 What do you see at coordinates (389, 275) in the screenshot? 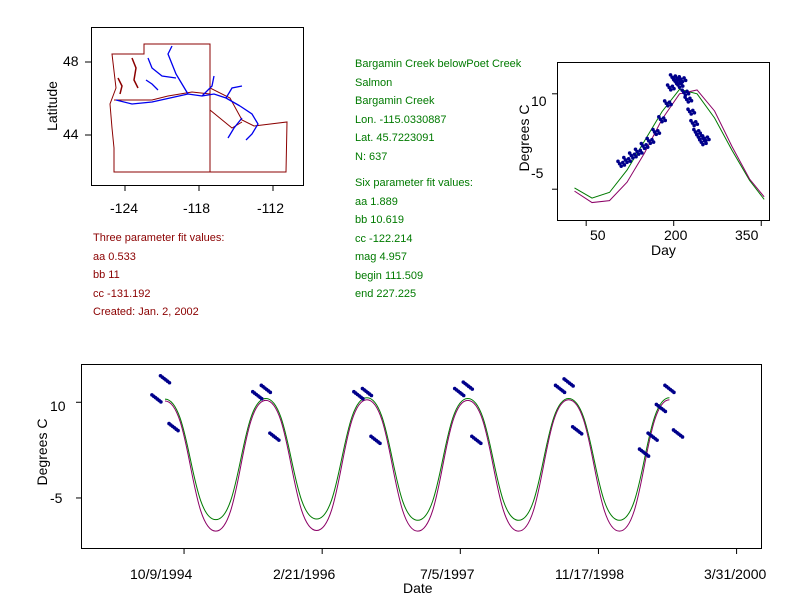
I see `six-fit-line: begin 111.509` at bounding box center [389, 275].